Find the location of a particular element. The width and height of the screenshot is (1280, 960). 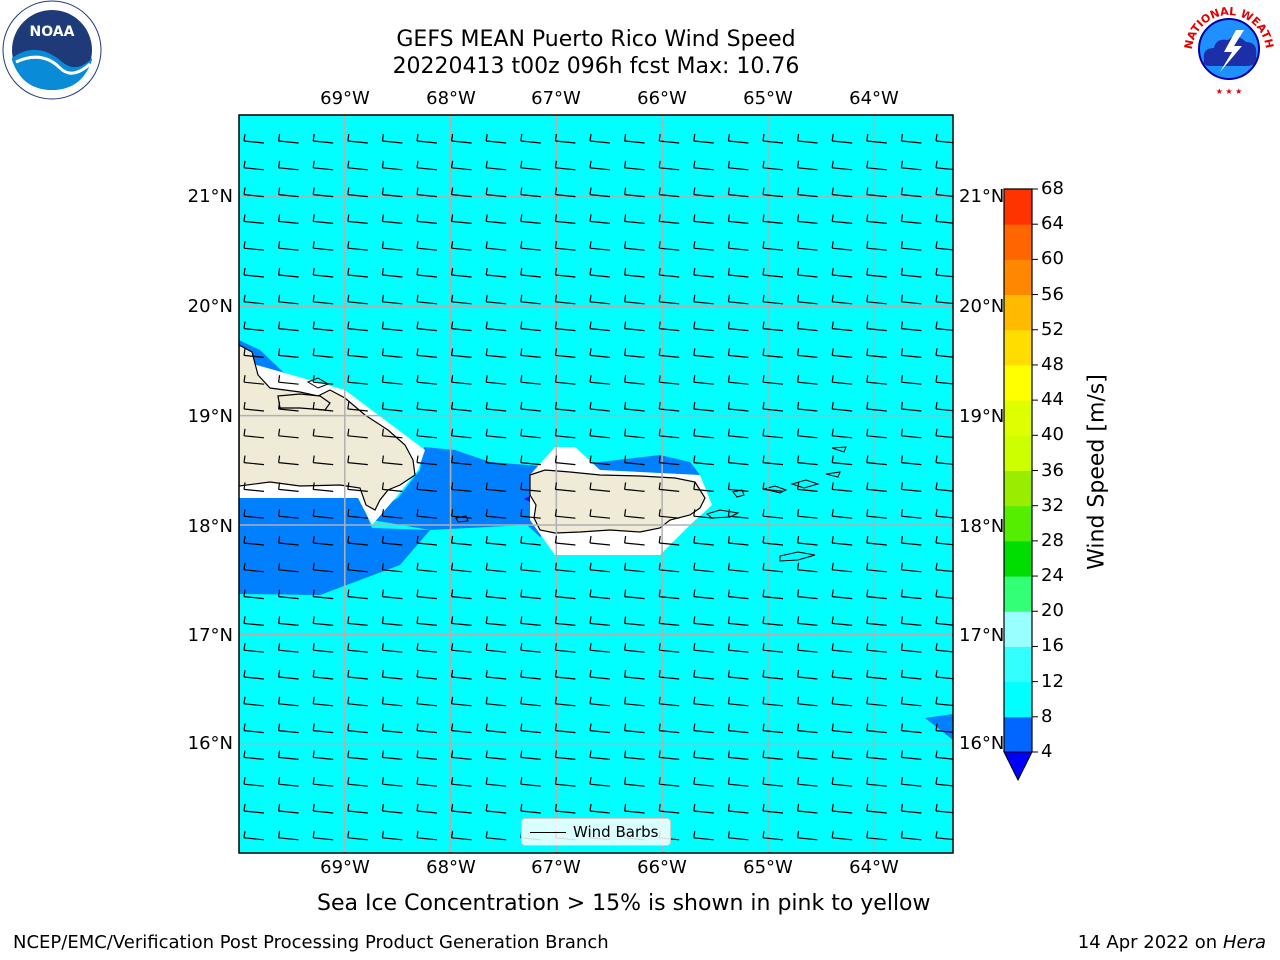

lon-label-top-66w: 66°W is located at coordinates (662, 98).